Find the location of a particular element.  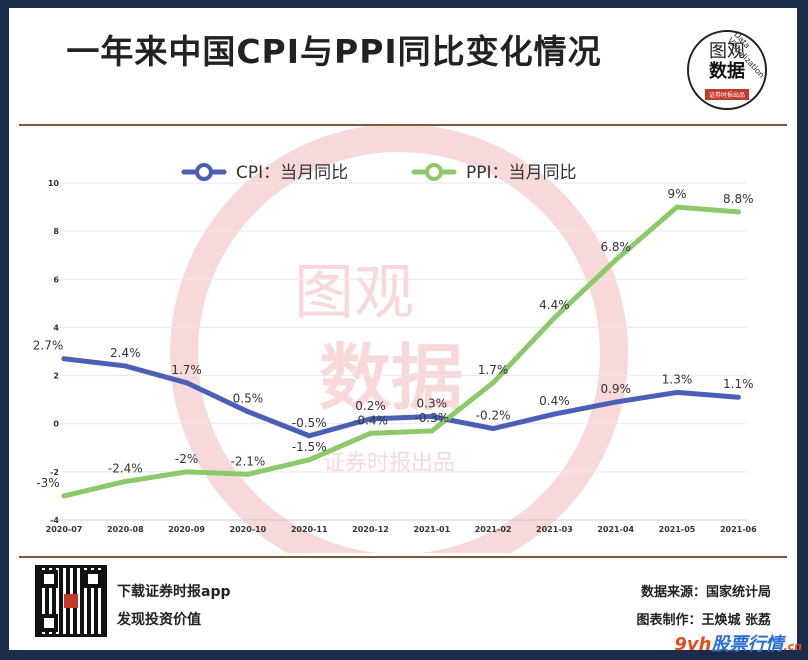

data-label: 2.4% is located at coordinates (125, 353).